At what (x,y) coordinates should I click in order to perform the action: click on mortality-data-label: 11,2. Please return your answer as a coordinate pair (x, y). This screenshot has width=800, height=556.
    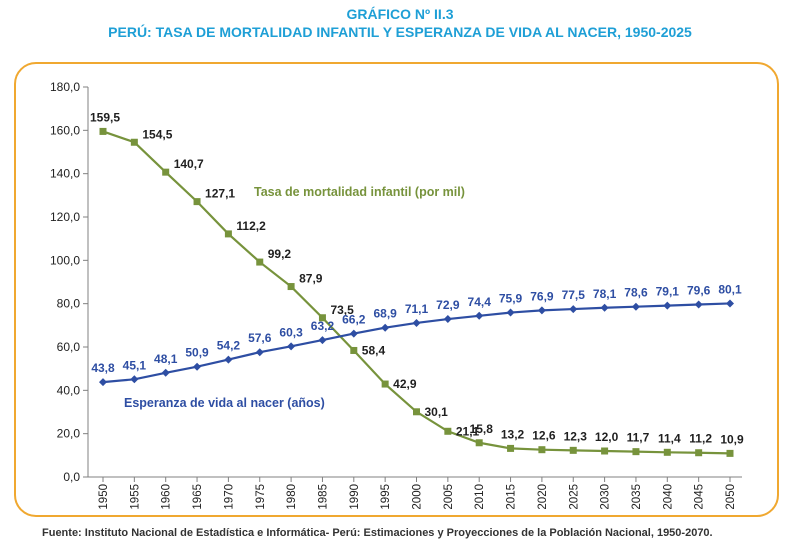
    Looking at the image, I should click on (700, 439).